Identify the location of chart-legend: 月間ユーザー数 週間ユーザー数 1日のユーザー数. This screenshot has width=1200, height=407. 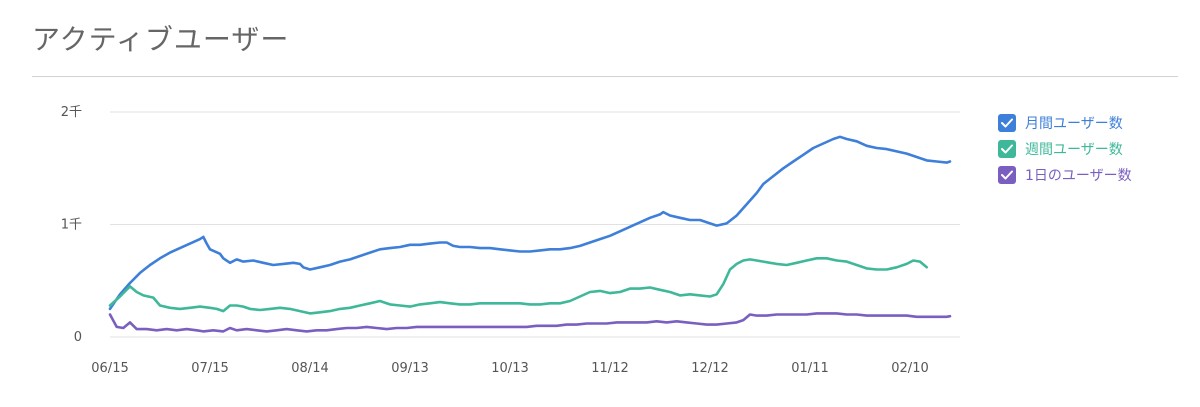
(1065, 149).